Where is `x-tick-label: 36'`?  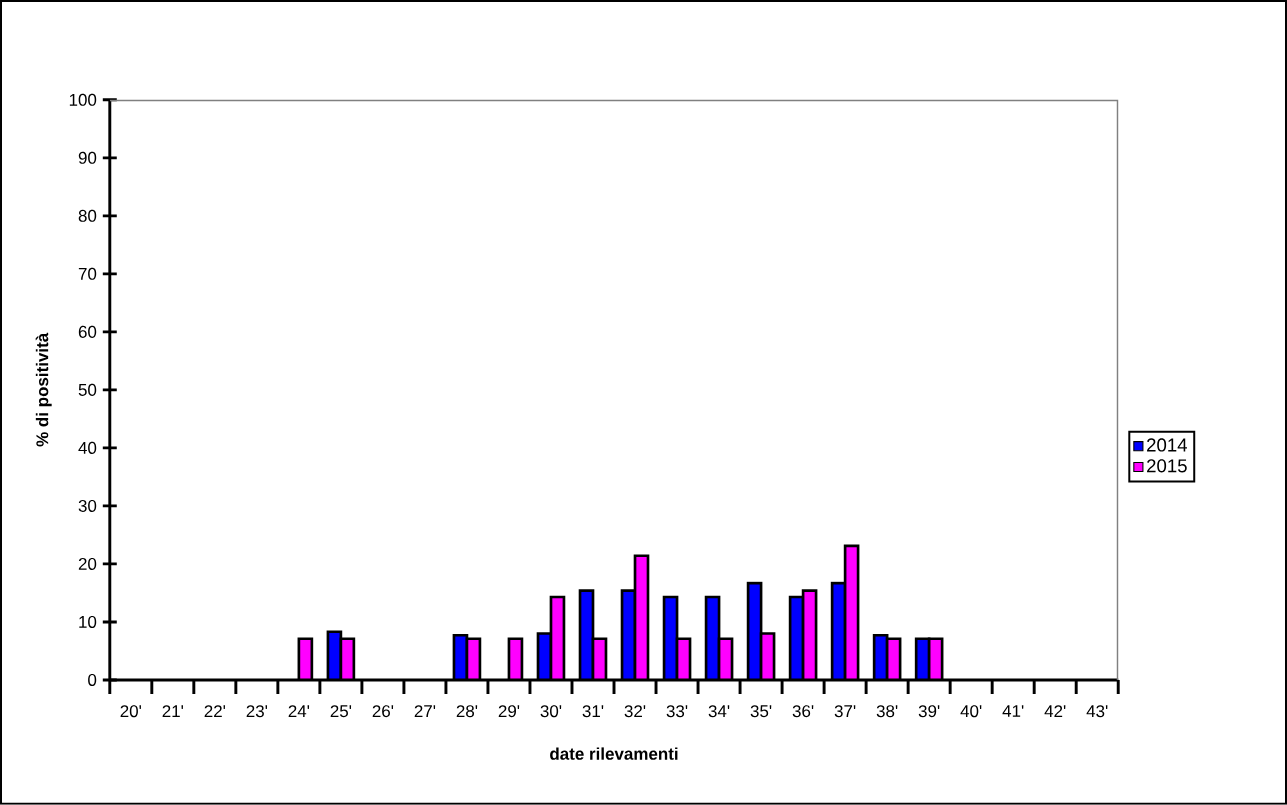 x-tick-label: 36' is located at coordinates (803, 711).